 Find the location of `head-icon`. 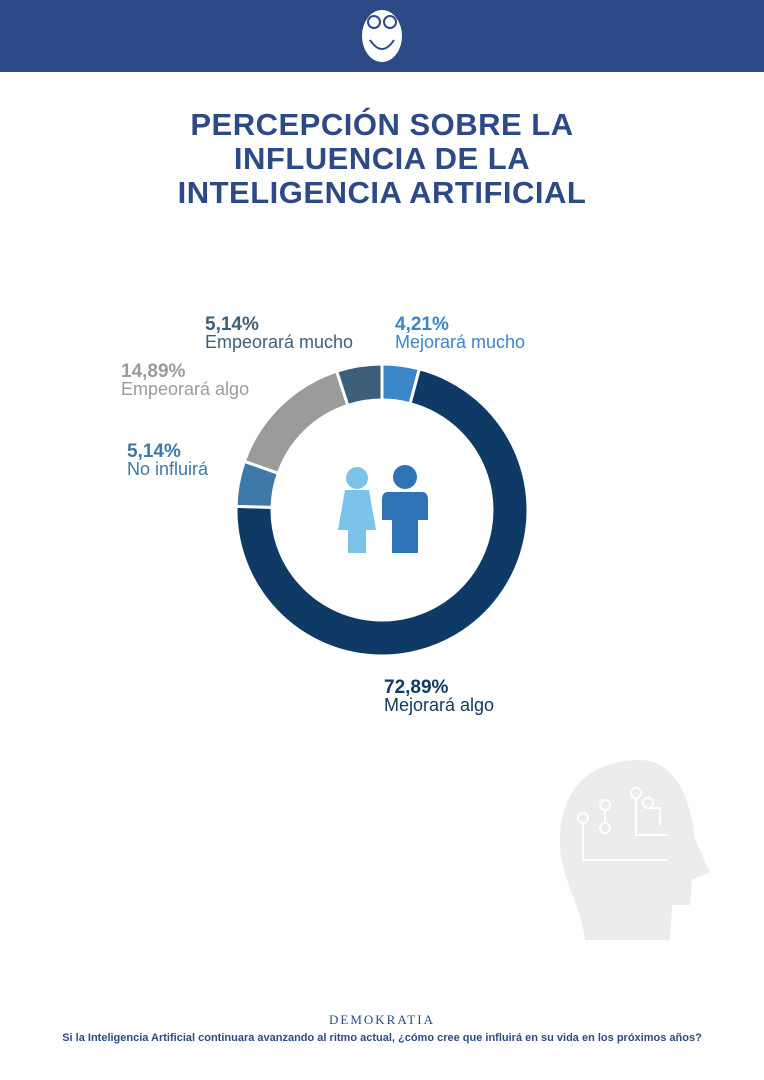

head-icon is located at coordinates (635, 850).